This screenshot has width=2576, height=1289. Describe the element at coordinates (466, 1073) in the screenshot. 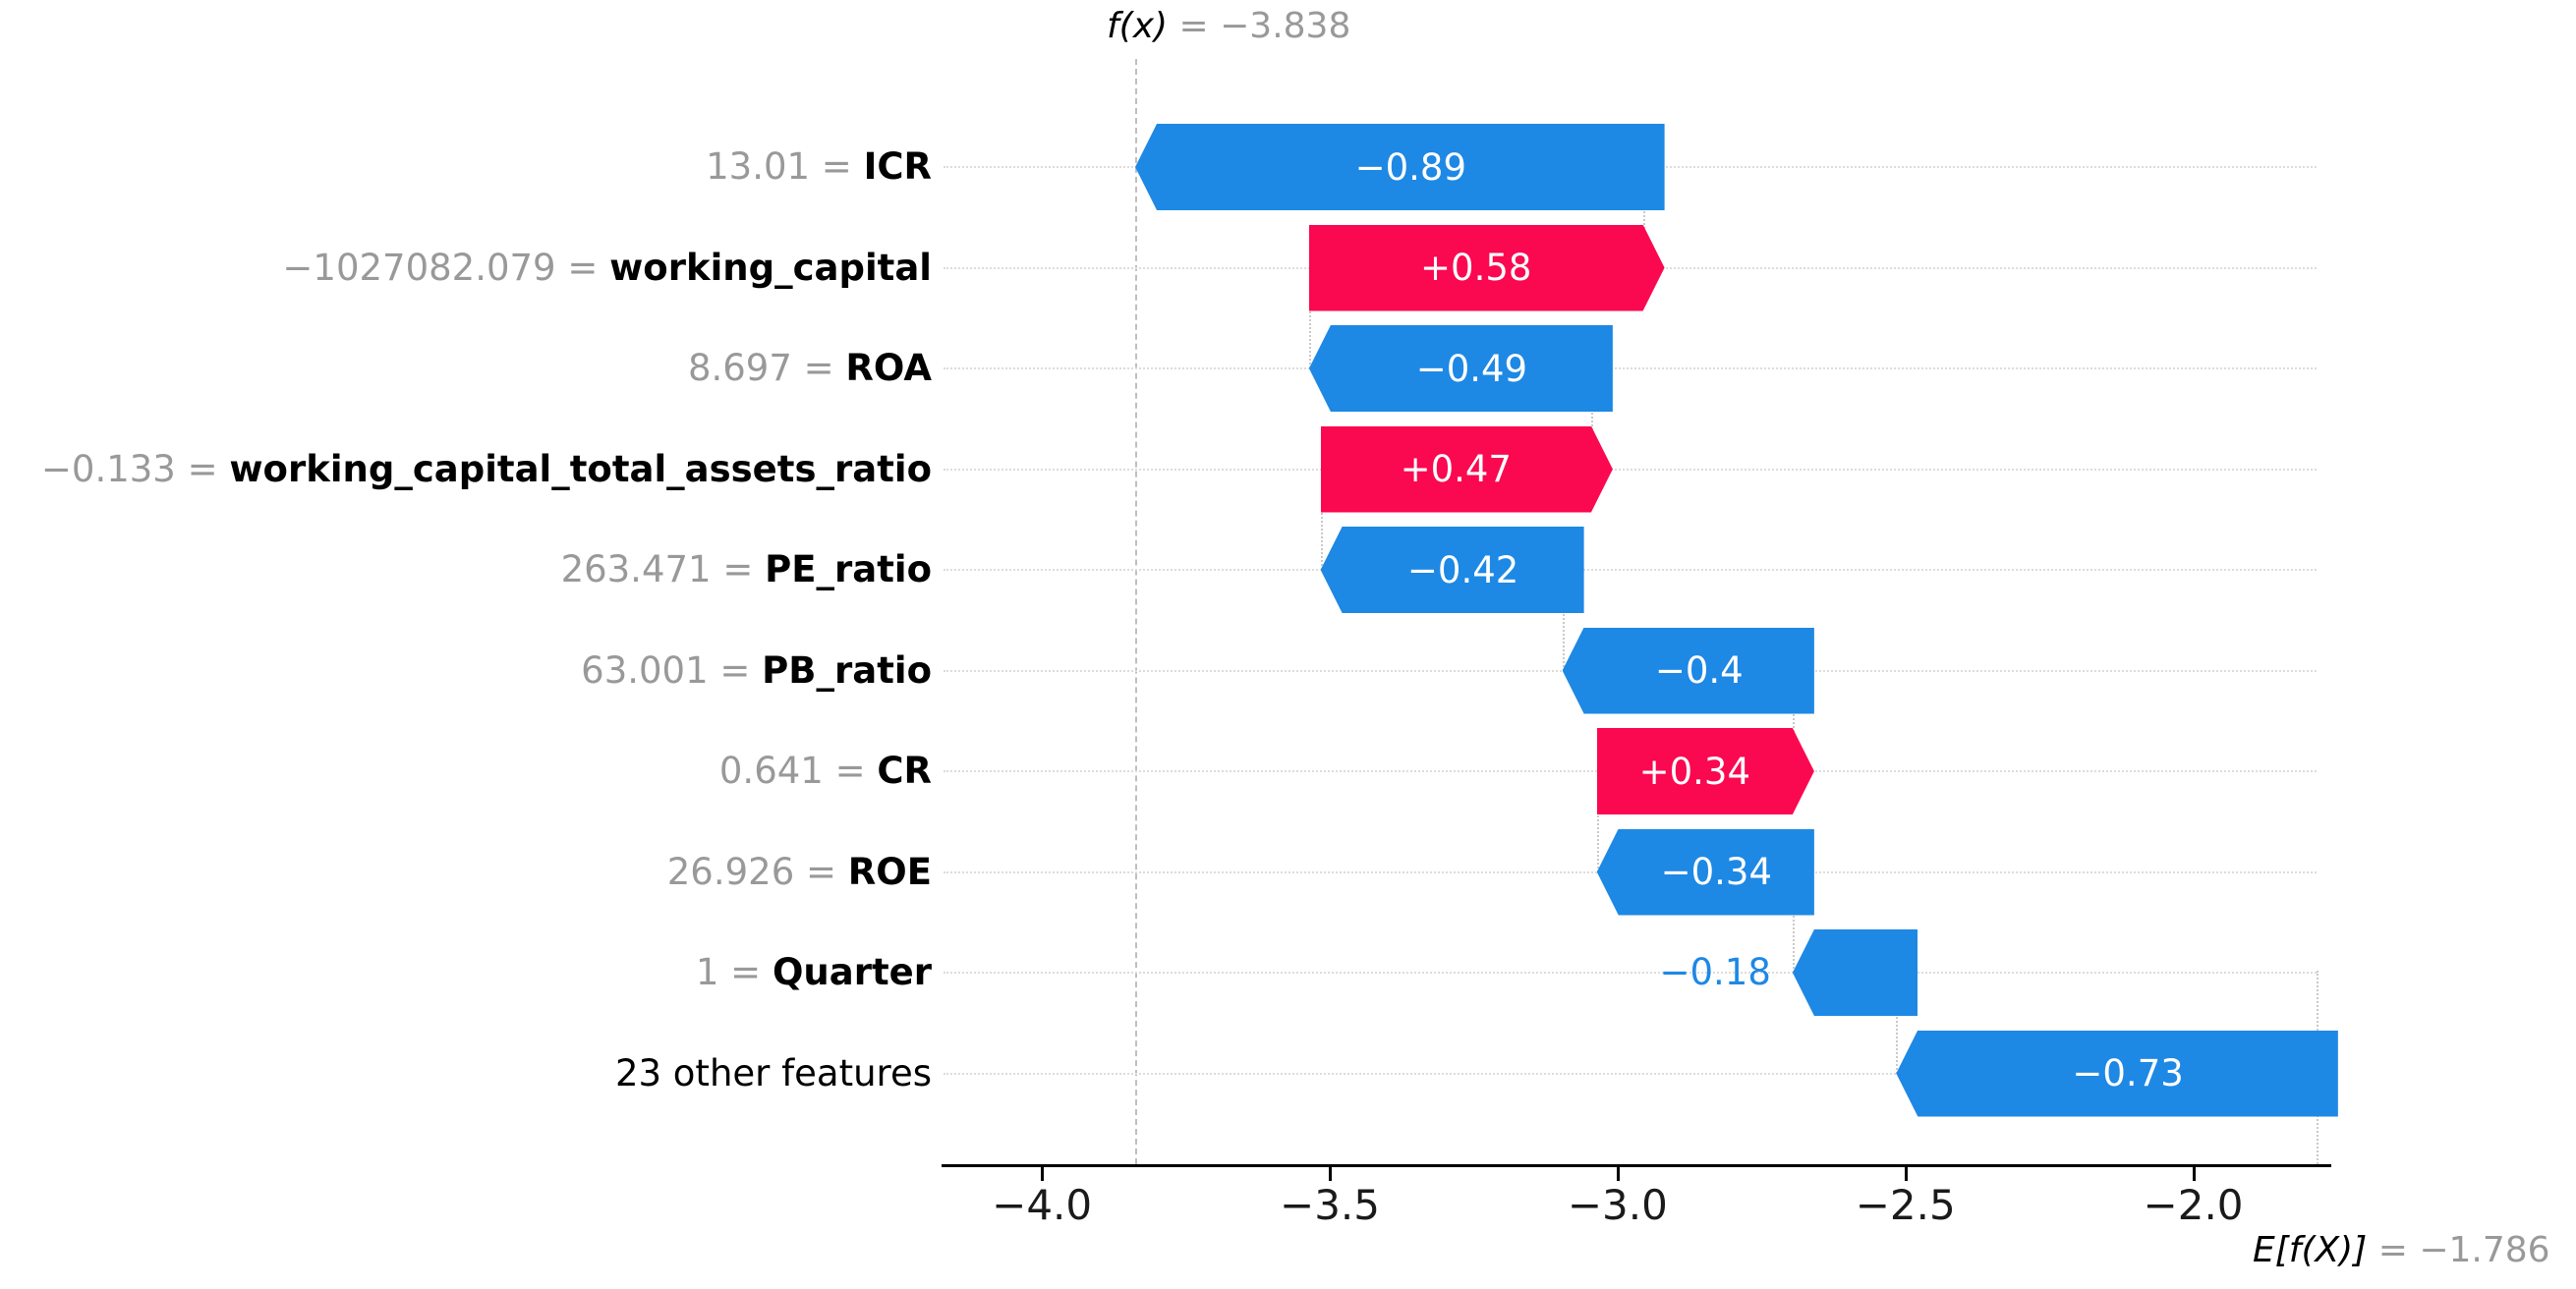

I see `feature-label: 23 other features` at that location.